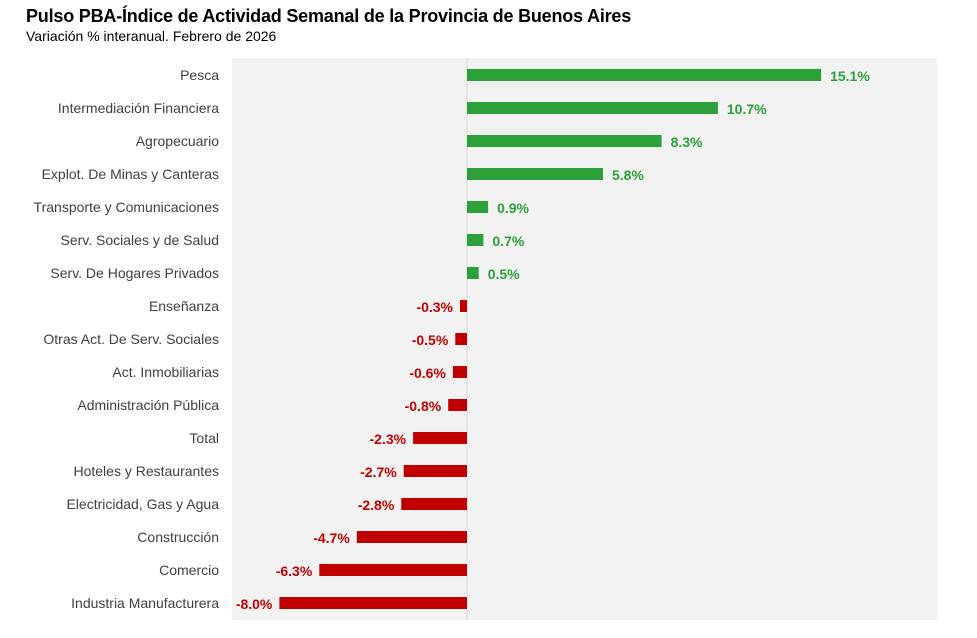 This screenshot has height=638, width=977. I want to click on value-label: 8.3%, so click(687, 142).